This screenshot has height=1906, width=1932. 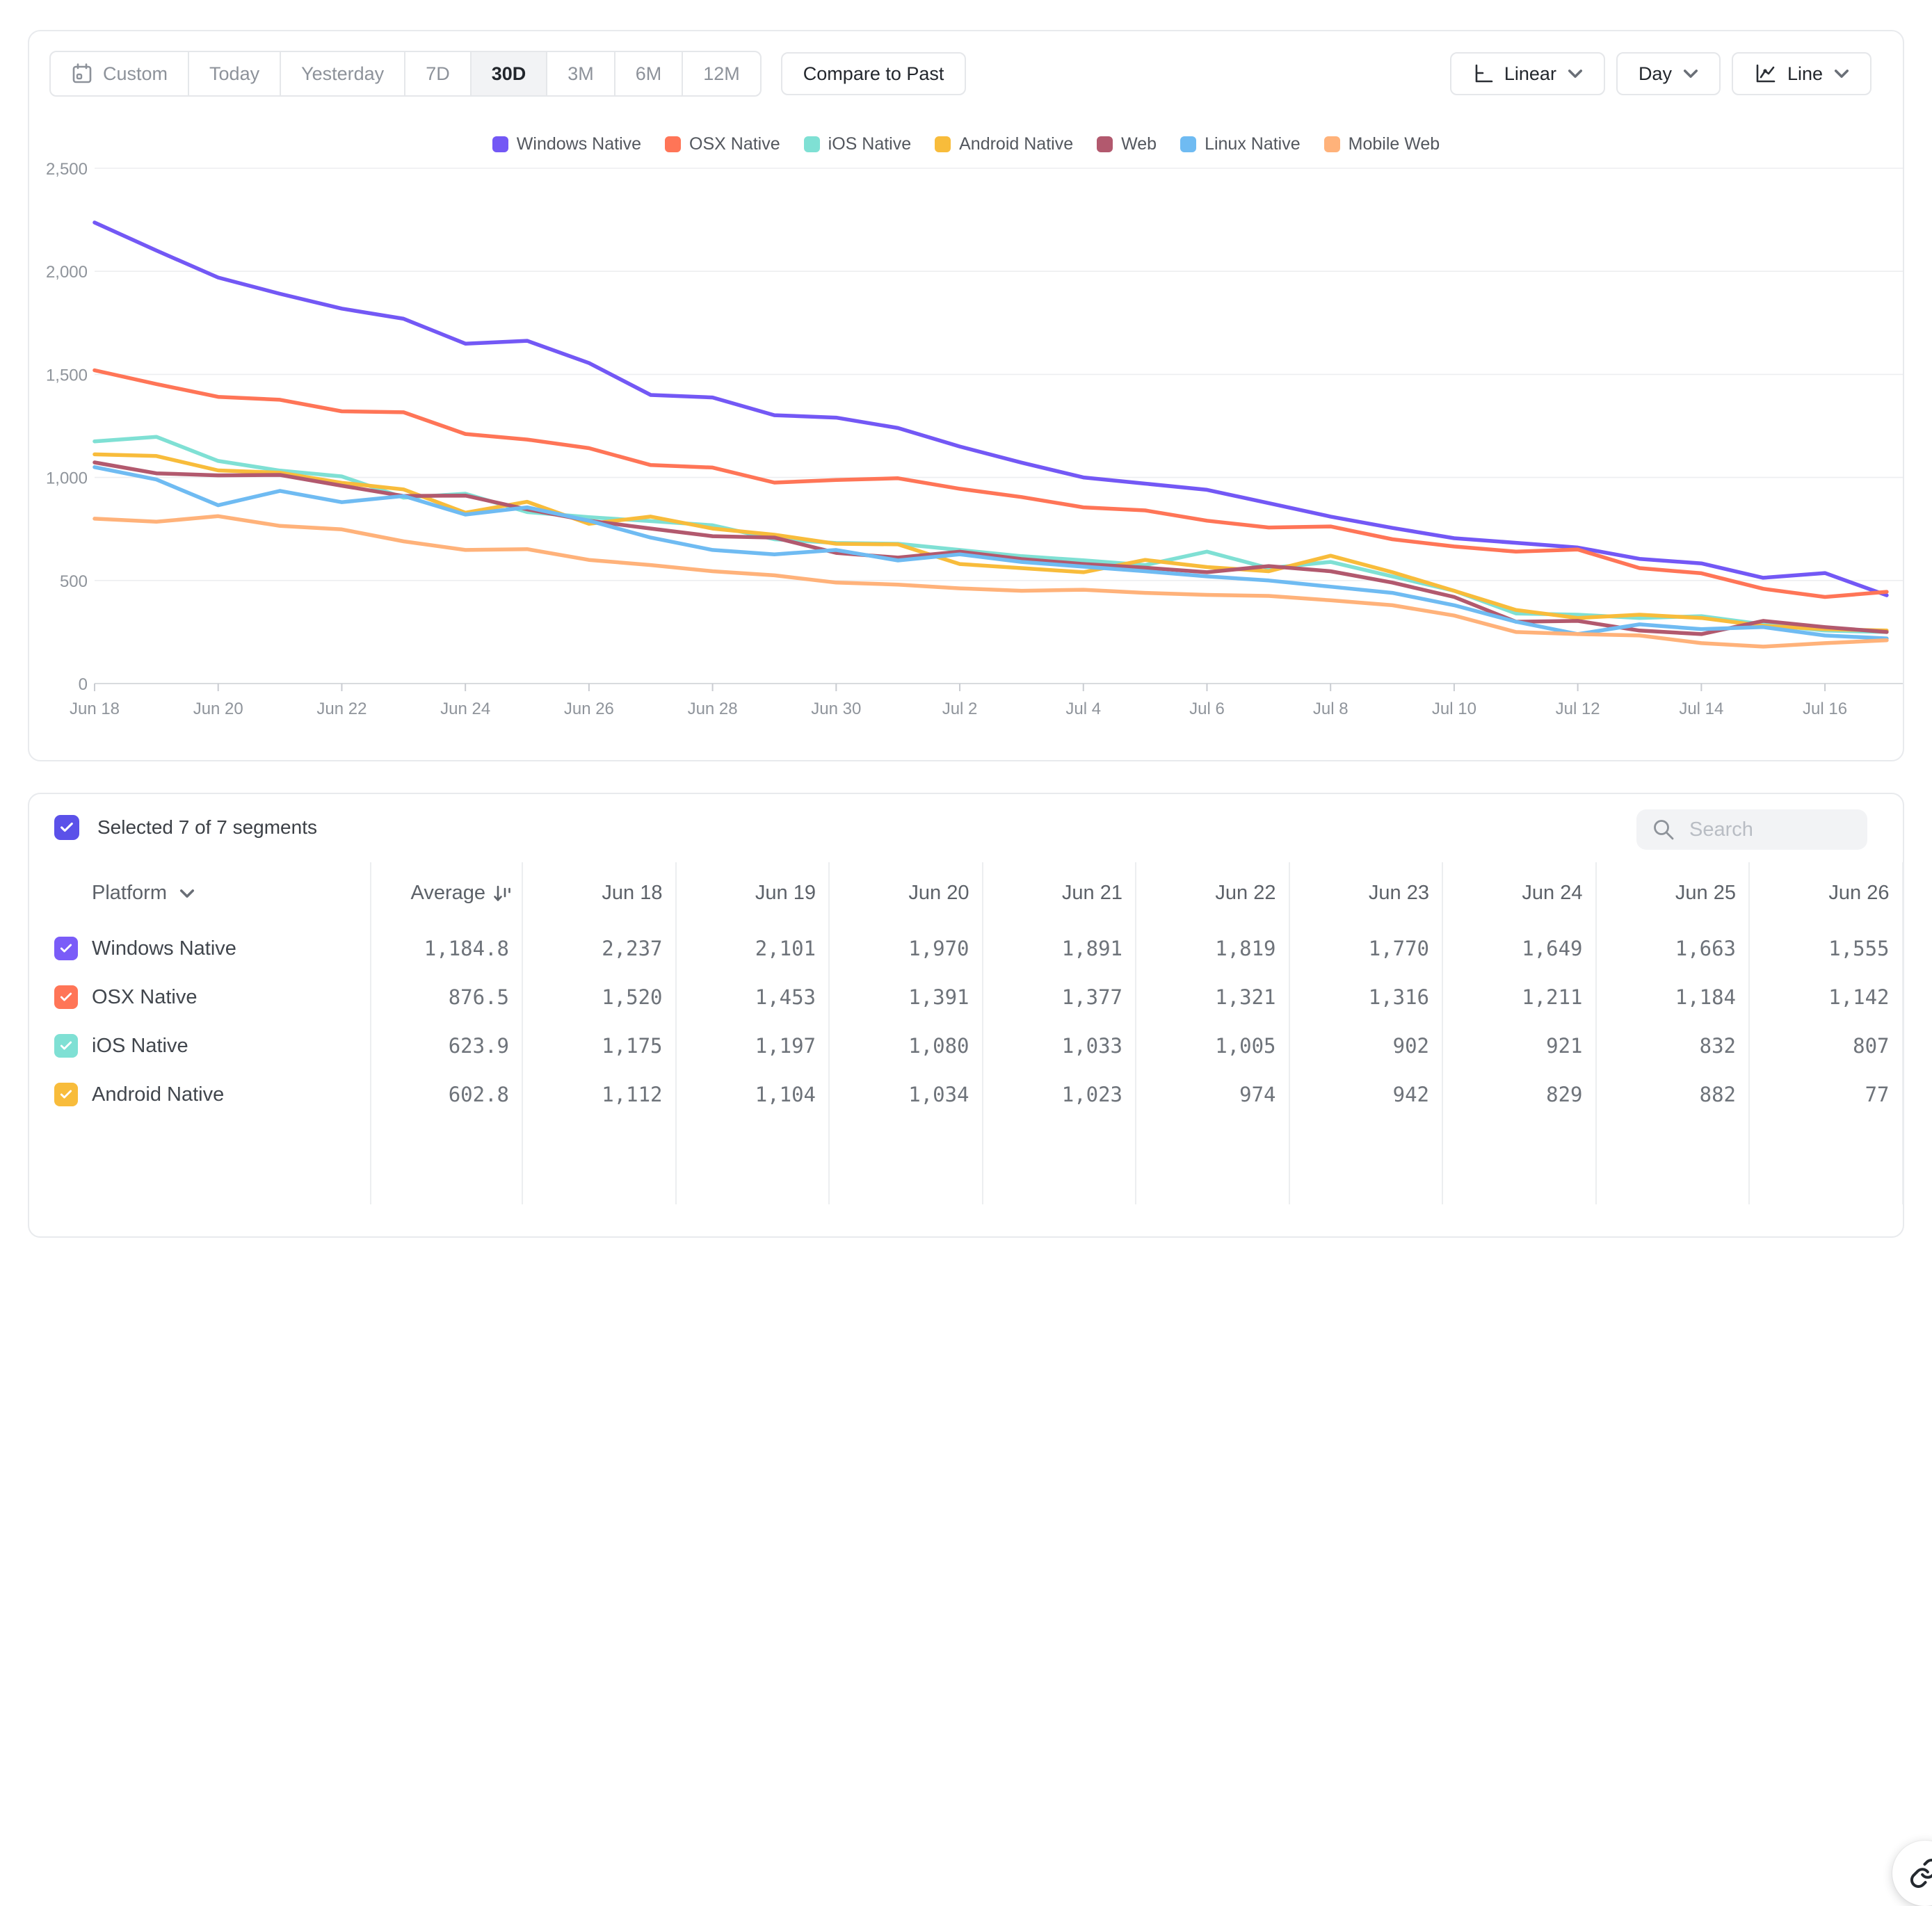 I want to click on range-tab-6m: 6M, so click(x=649, y=73).